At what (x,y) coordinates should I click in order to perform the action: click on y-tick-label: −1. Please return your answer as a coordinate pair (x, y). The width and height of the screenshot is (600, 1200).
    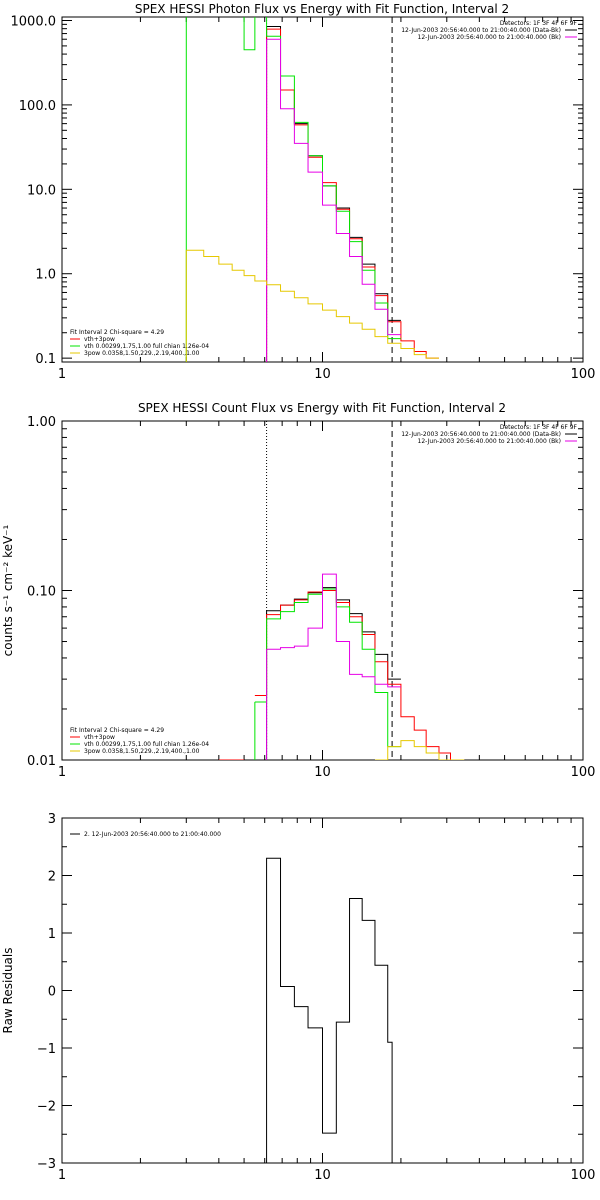
    Looking at the image, I should click on (46, 1049).